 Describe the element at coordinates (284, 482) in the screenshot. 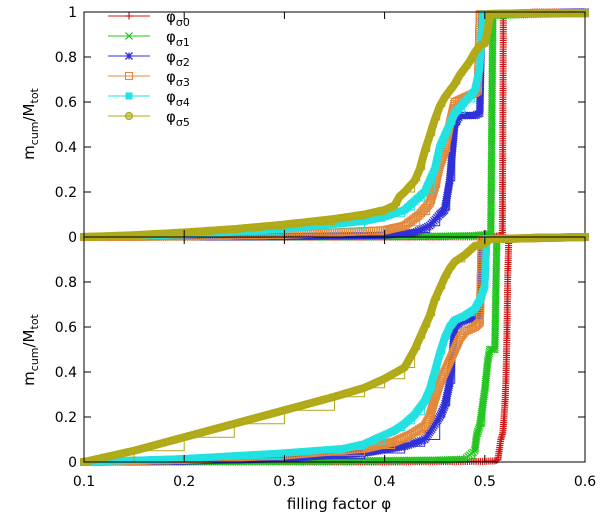

I see `x-tick-label: 0.3` at that location.